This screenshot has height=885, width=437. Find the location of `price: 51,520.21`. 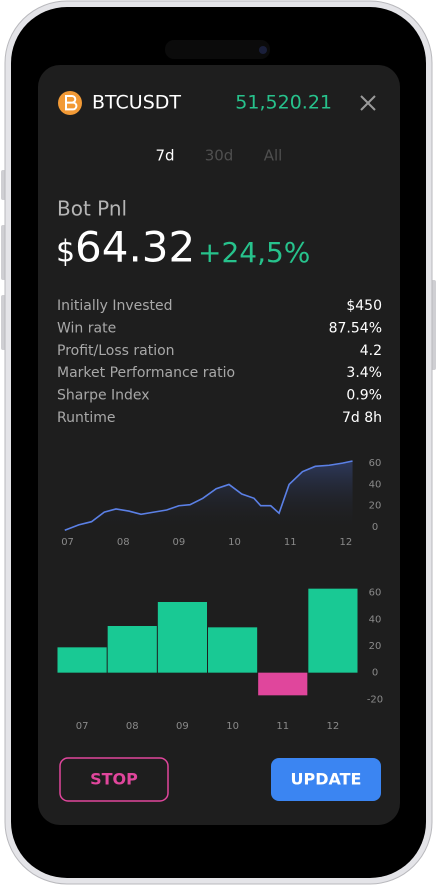

price: 51,520.21 is located at coordinates (283, 103).